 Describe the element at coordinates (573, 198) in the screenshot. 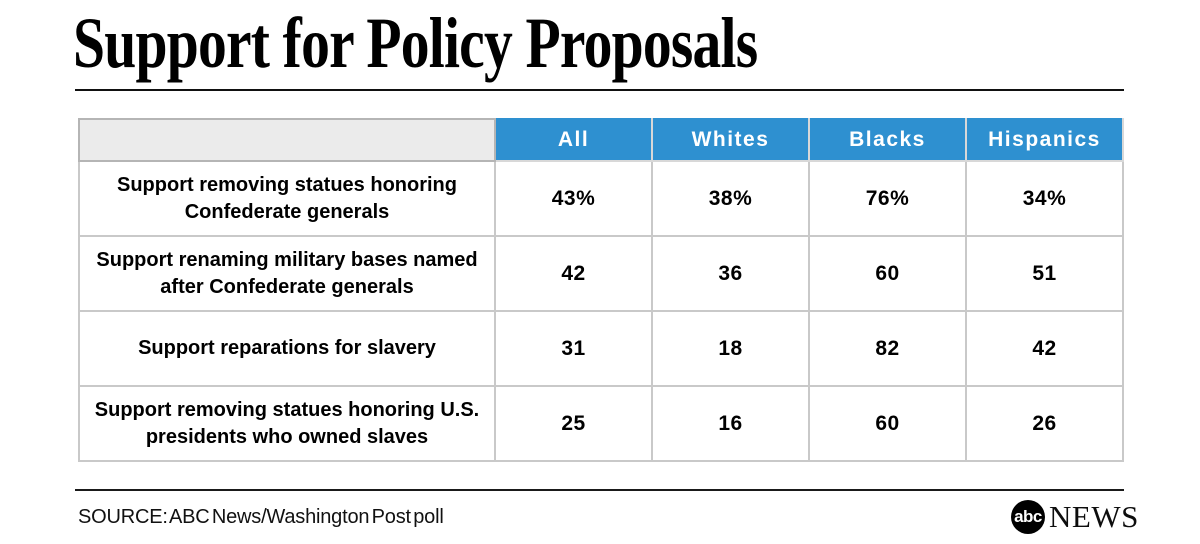

I see `value-cell: 43%` at that location.